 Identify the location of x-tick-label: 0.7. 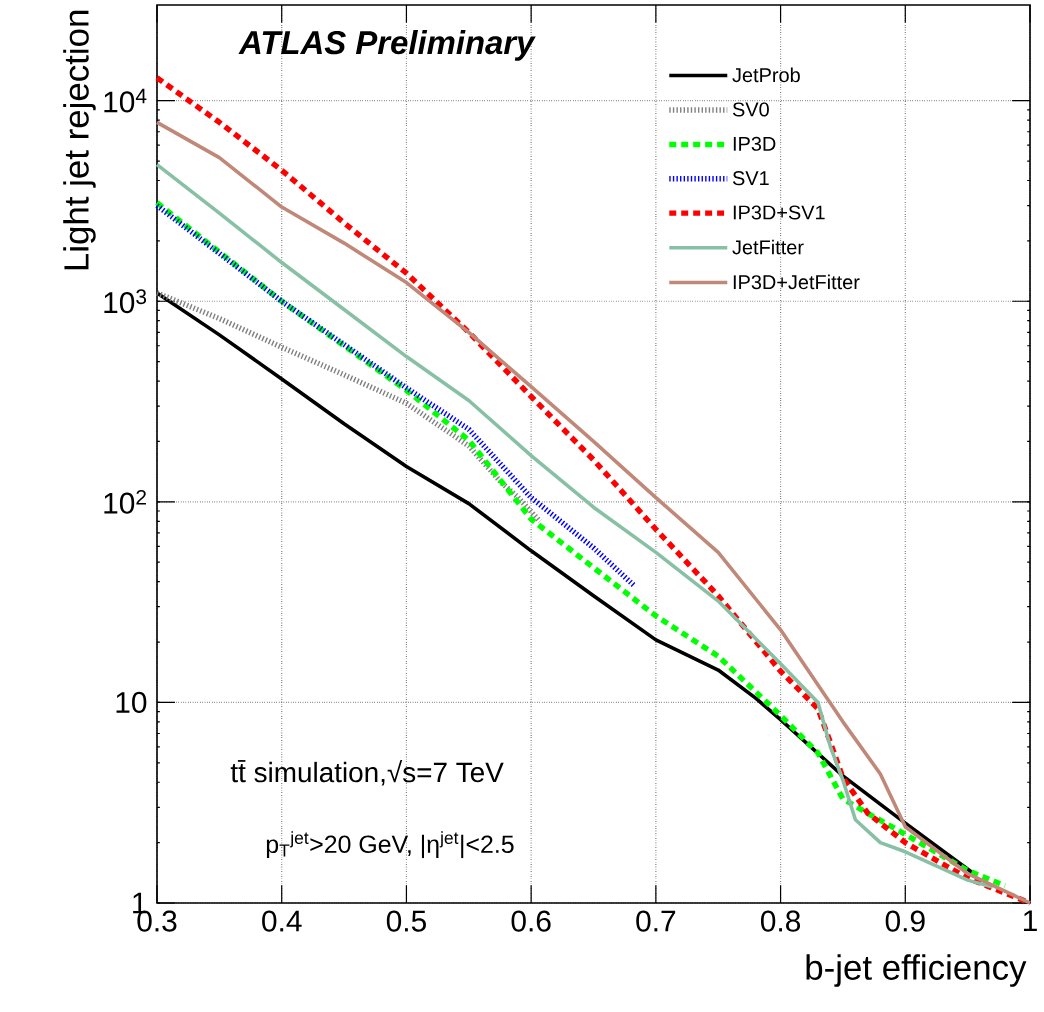
(656, 921).